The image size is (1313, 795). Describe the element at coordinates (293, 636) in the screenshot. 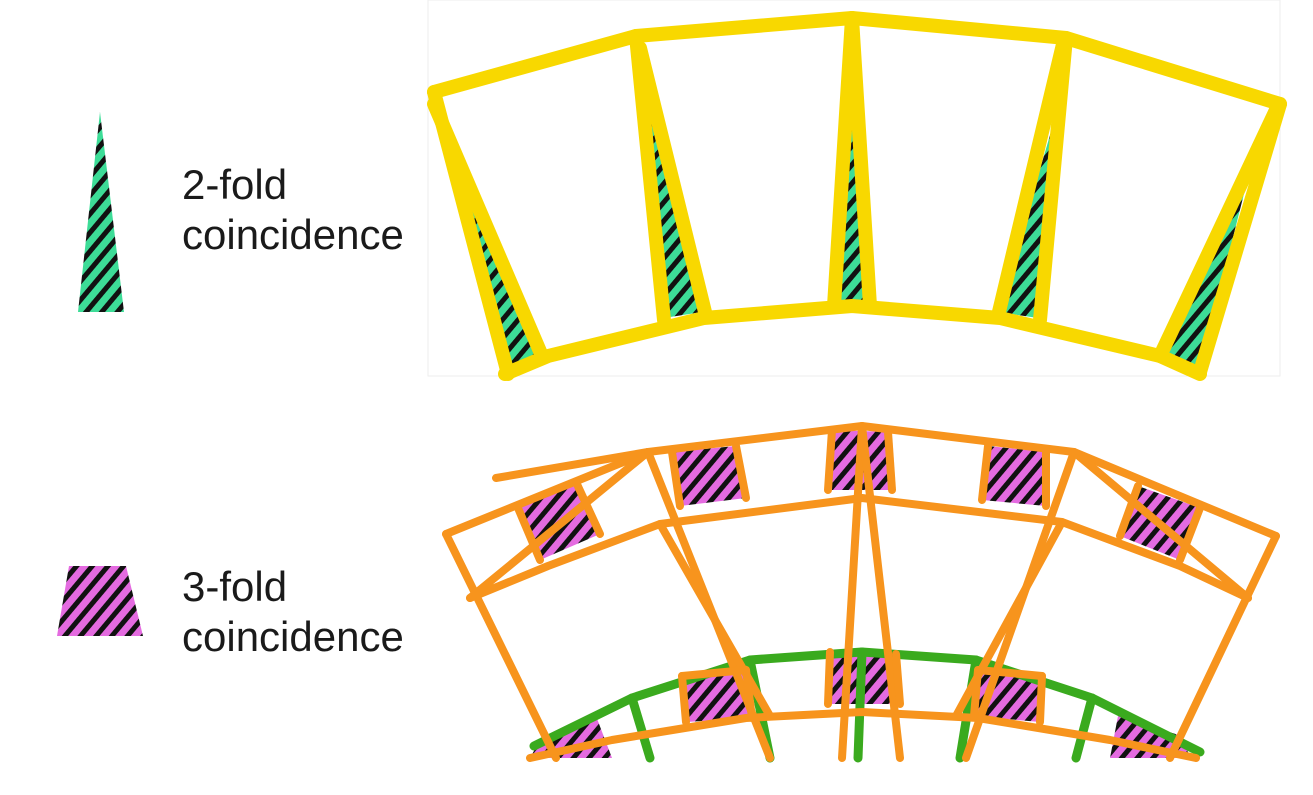

I see `legend-three-fold-line2: coincidence` at that location.